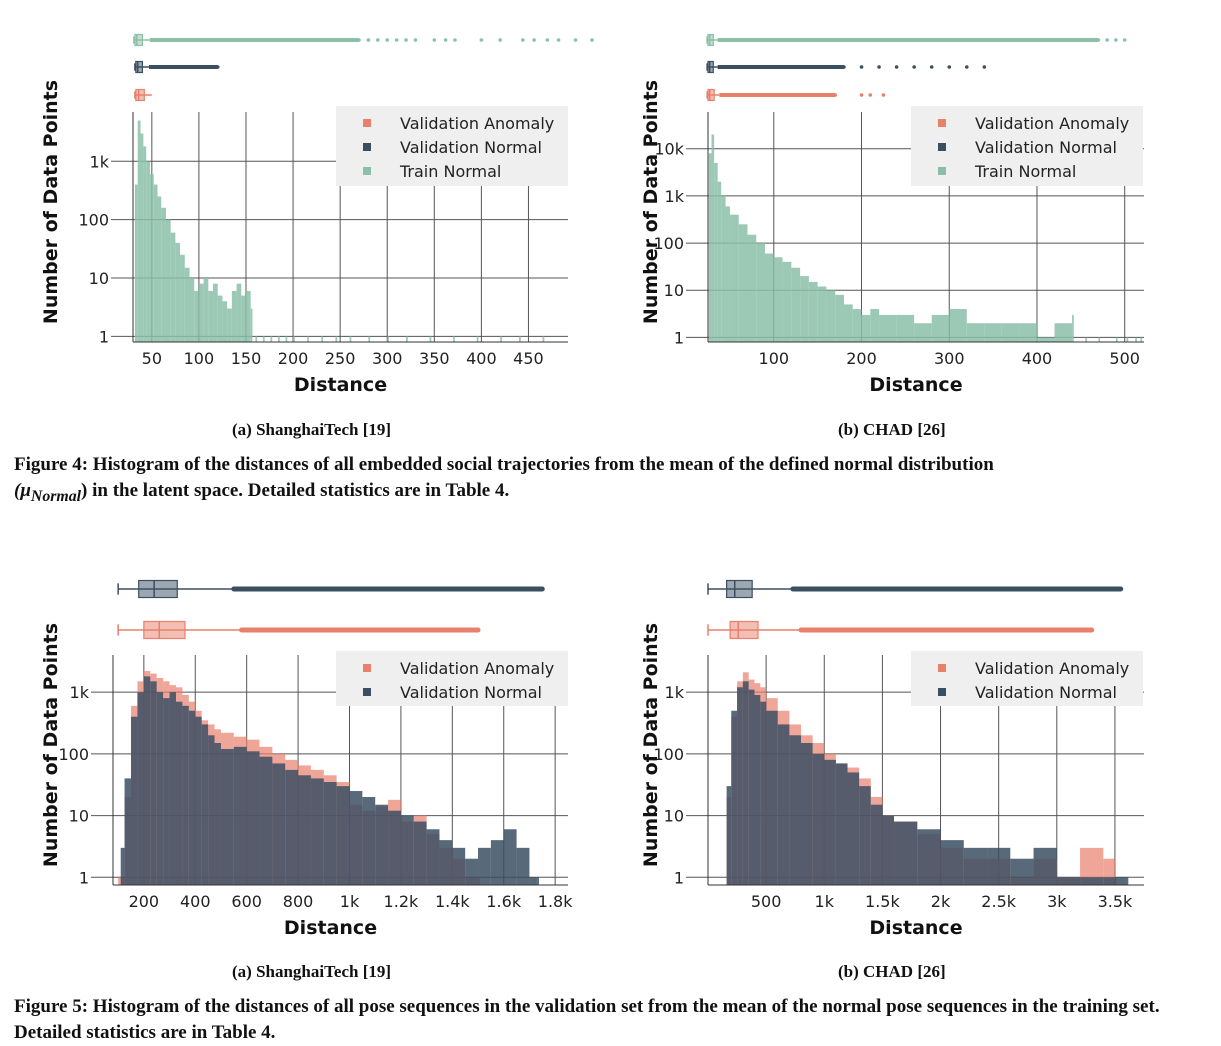 Image resolution: width=1221 pixels, height=1046 pixels. Describe the element at coordinates (312, 429) in the screenshot. I see `subcaption-fig4a: (a) ShanghaiTech [19]` at that location.